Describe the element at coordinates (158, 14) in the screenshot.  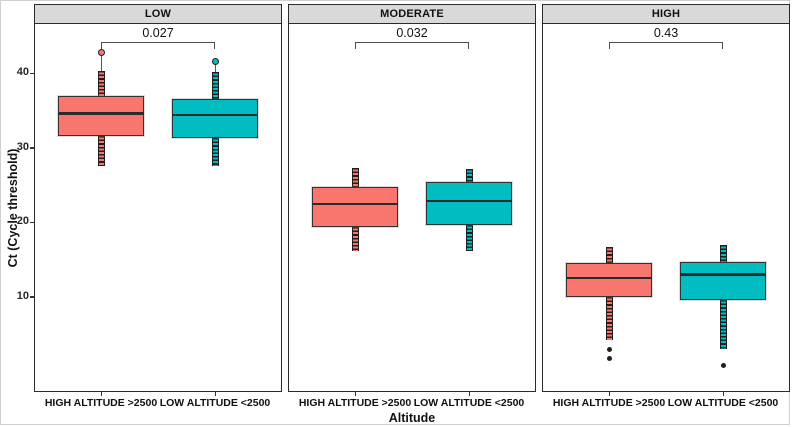
I see `facet-header-low: LOW` at that location.